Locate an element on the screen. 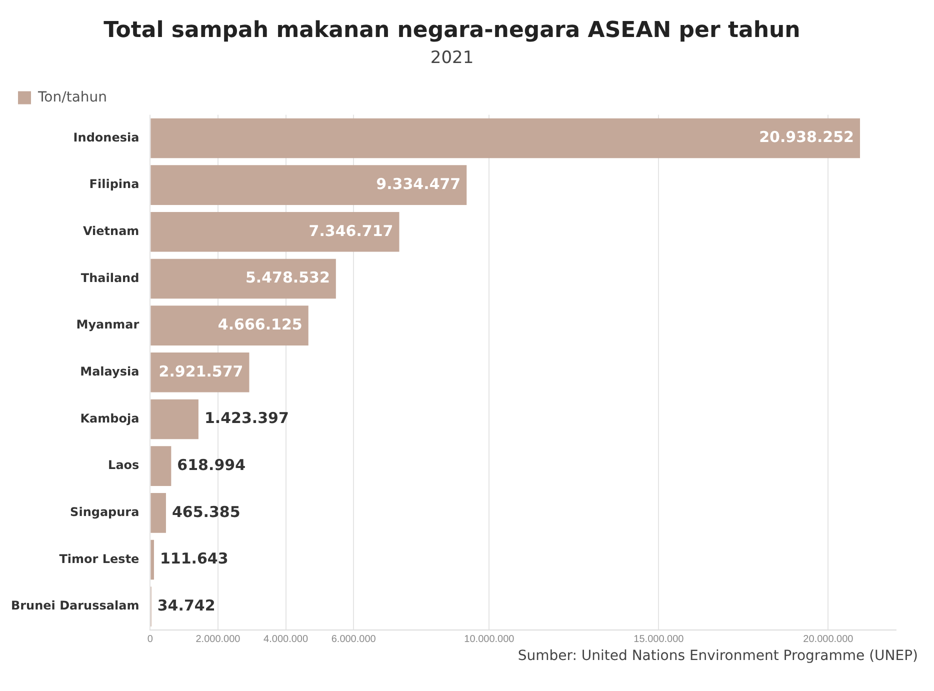  data-label: 1.423.397 is located at coordinates (246, 418).